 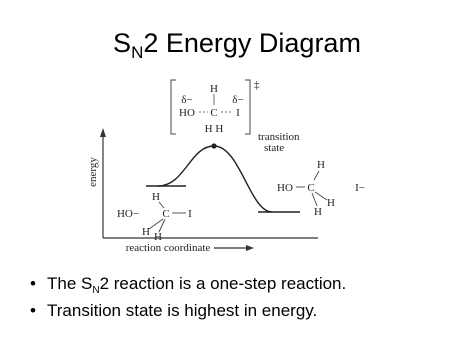 I want to click on ts-h-bottom: H H, so click(x=214, y=129).